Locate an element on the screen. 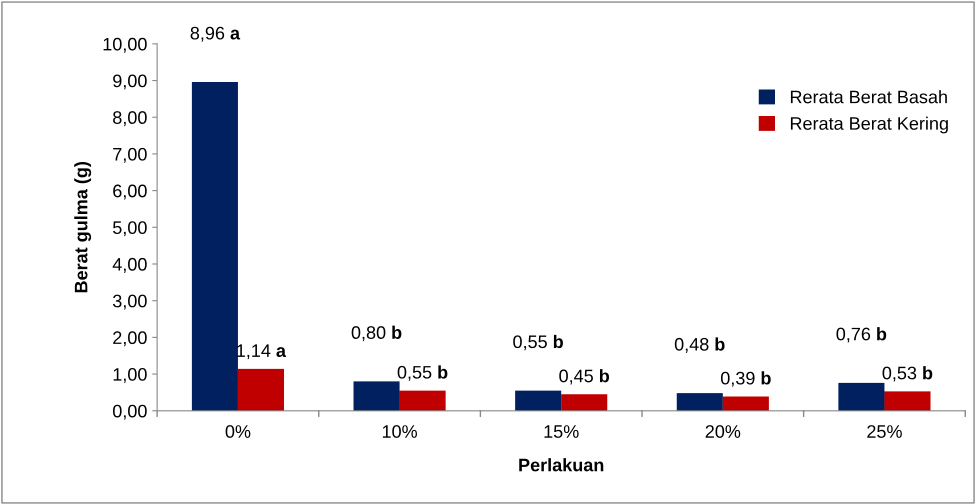 This screenshot has width=976, height=504. legend-label: Rerata Berat Kering is located at coordinates (869, 125).